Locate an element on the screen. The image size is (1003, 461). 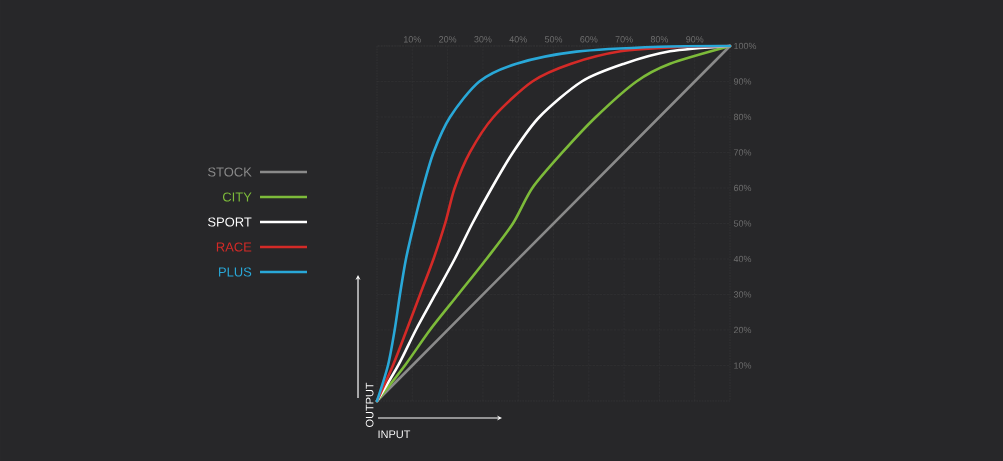
x-tick-label: 30% is located at coordinates (483, 39).